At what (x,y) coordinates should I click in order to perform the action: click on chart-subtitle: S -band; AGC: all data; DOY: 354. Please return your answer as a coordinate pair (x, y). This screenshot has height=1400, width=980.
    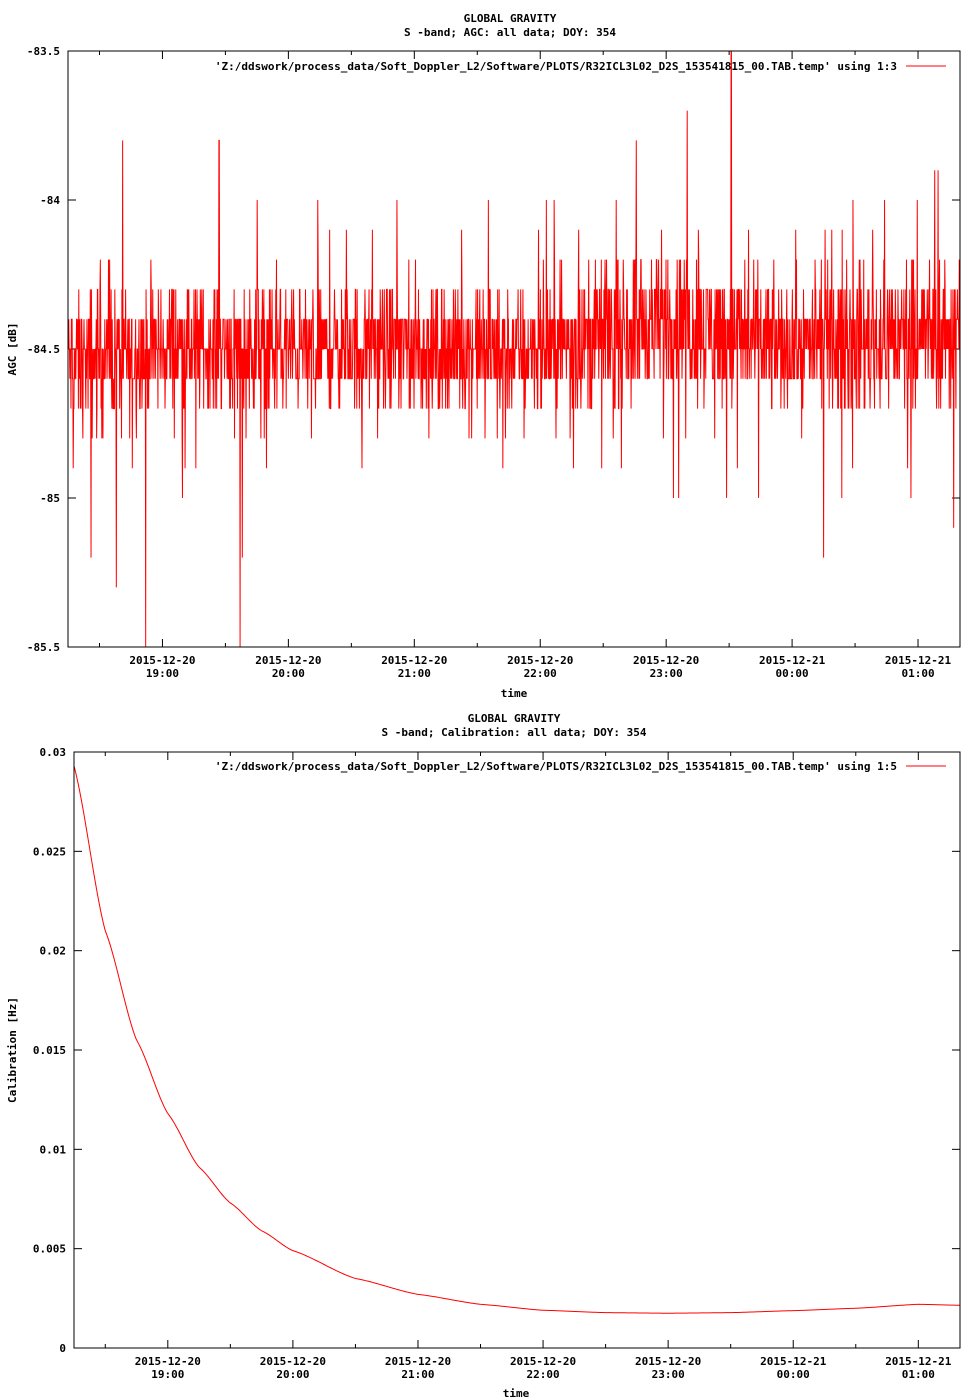
    Looking at the image, I should click on (510, 32).